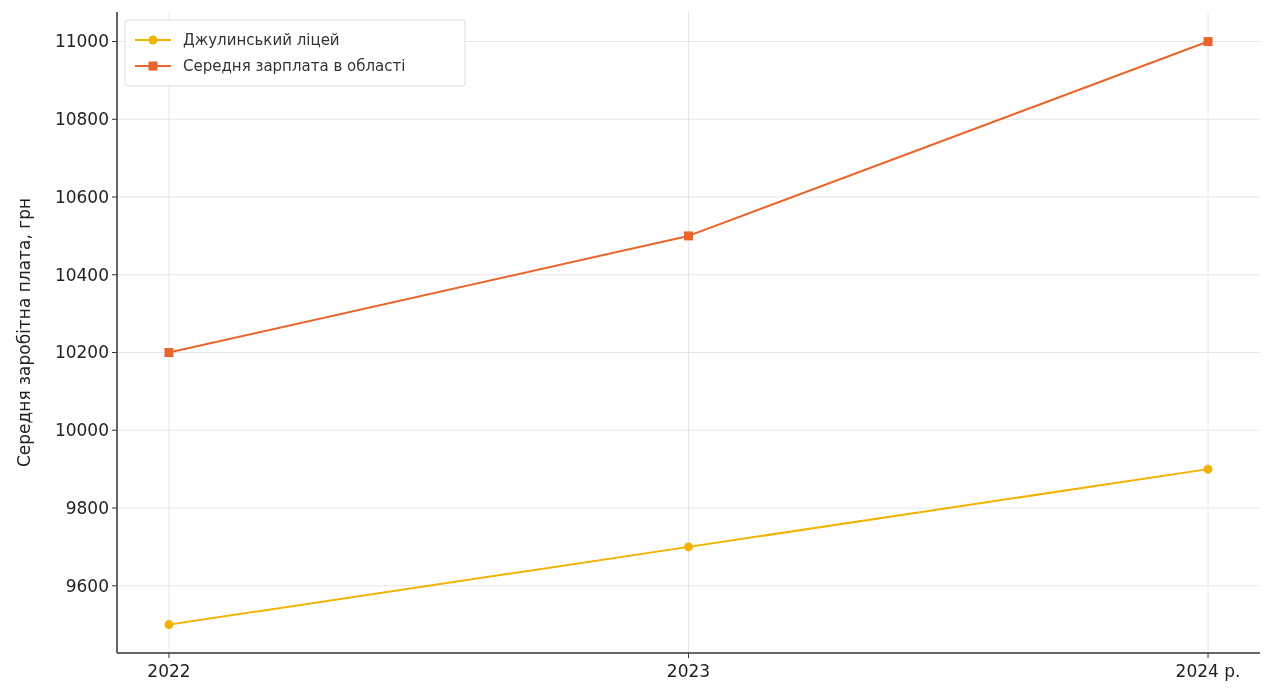  What do you see at coordinates (87, 585) in the screenshot?
I see `y-tick-label: 9600` at bounding box center [87, 585].